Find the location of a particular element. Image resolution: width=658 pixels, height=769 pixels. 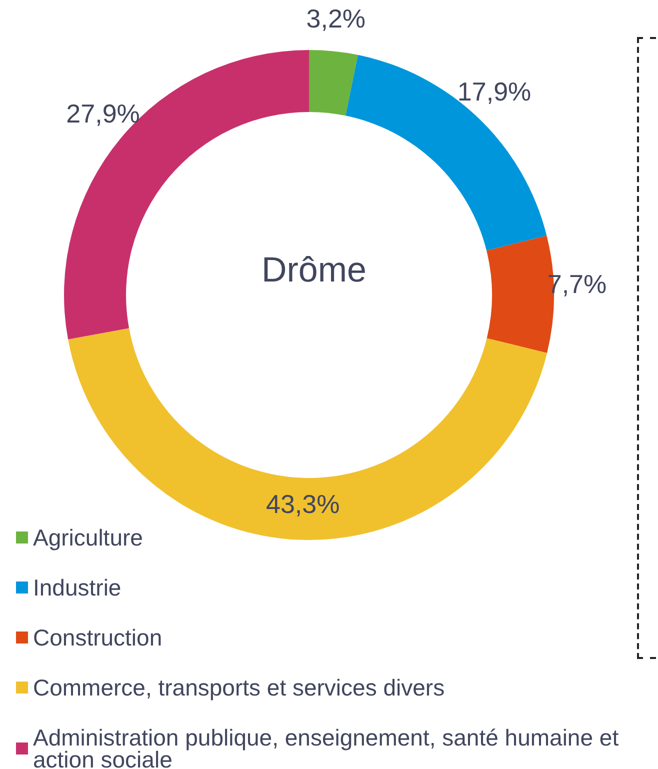

legend-label: Administration publique, enseignement, santé humaine et action sociale is located at coordinates (329, 746).